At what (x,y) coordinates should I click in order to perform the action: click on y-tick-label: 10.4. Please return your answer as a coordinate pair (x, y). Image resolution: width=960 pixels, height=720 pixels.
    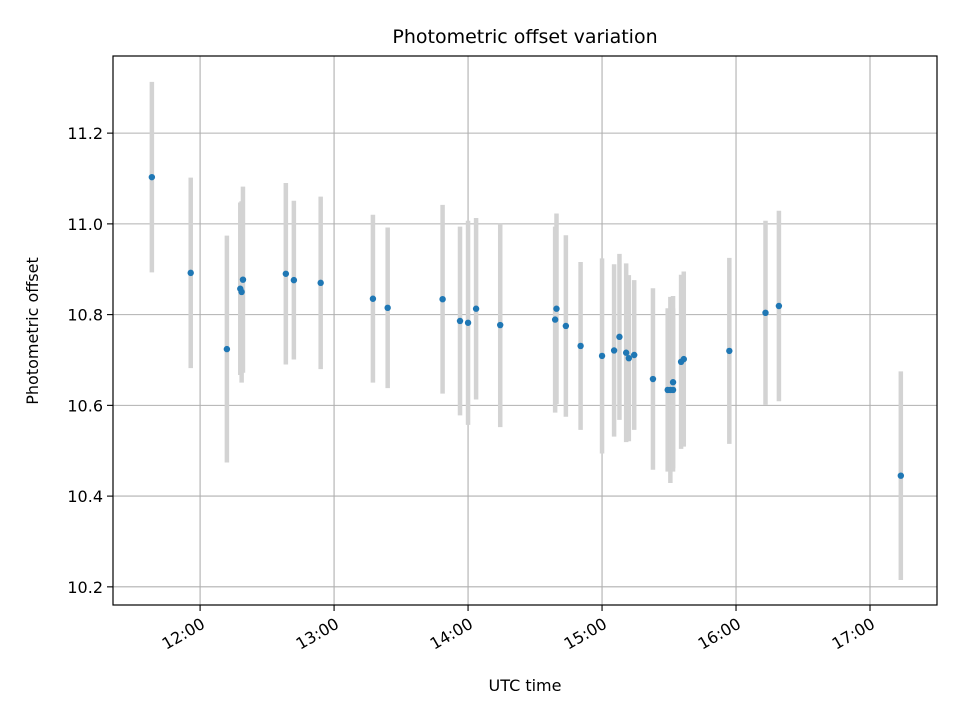
    Looking at the image, I should click on (85, 496).